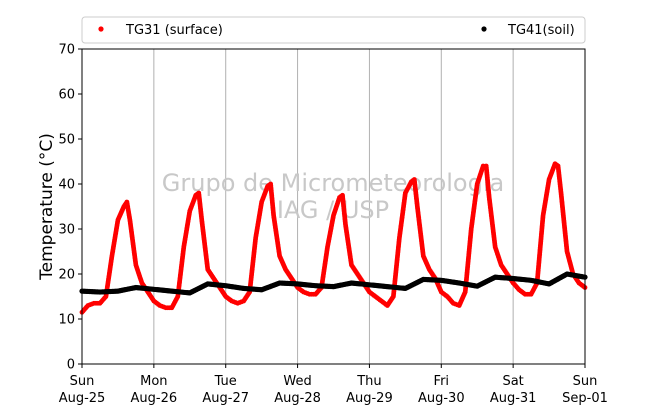 The image size is (650, 409). Describe the element at coordinates (333, 183) in the screenshot. I see `watermark-line-1: Grupo de Micrometeorologia` at that location.